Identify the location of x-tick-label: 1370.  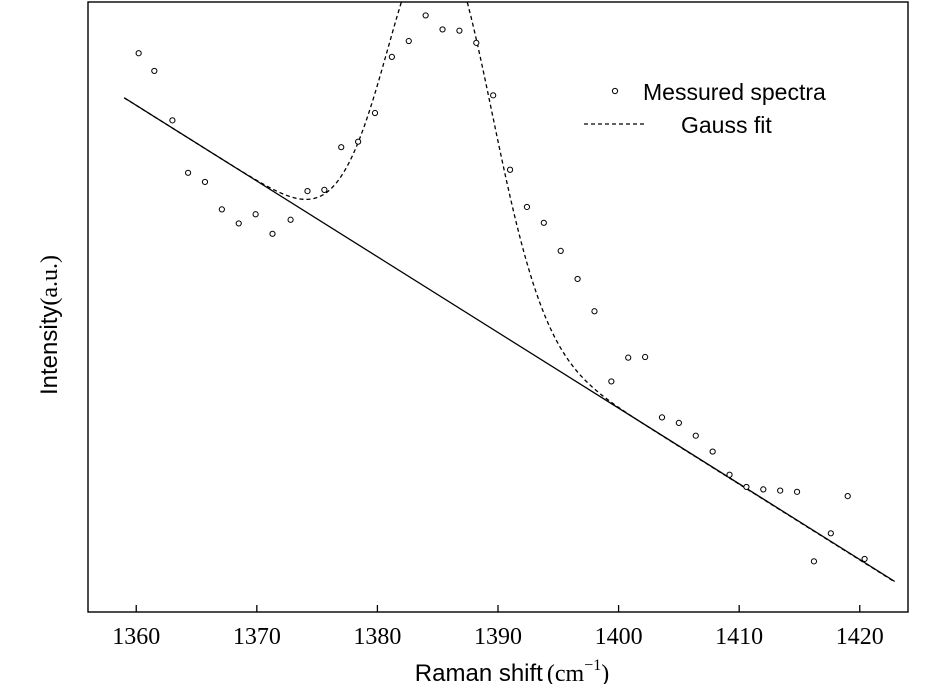
(257, 637).